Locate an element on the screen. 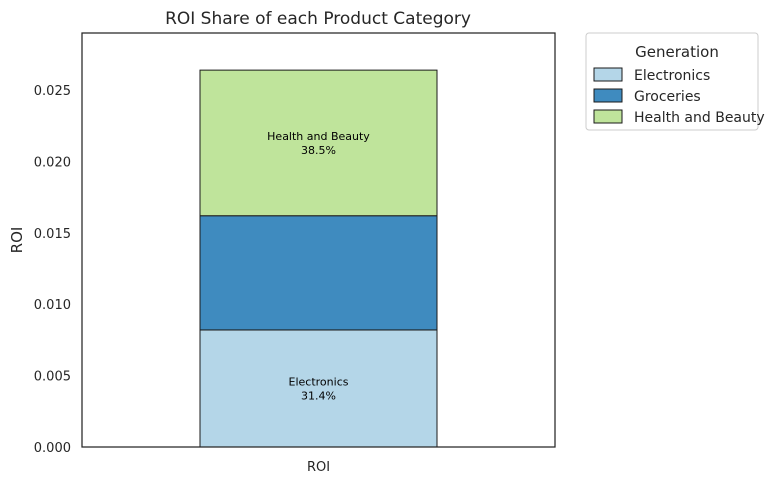 The height and width of the screenshot is (484, 776). legend-entry-label: Electronics is located at coordinates (672, 76).